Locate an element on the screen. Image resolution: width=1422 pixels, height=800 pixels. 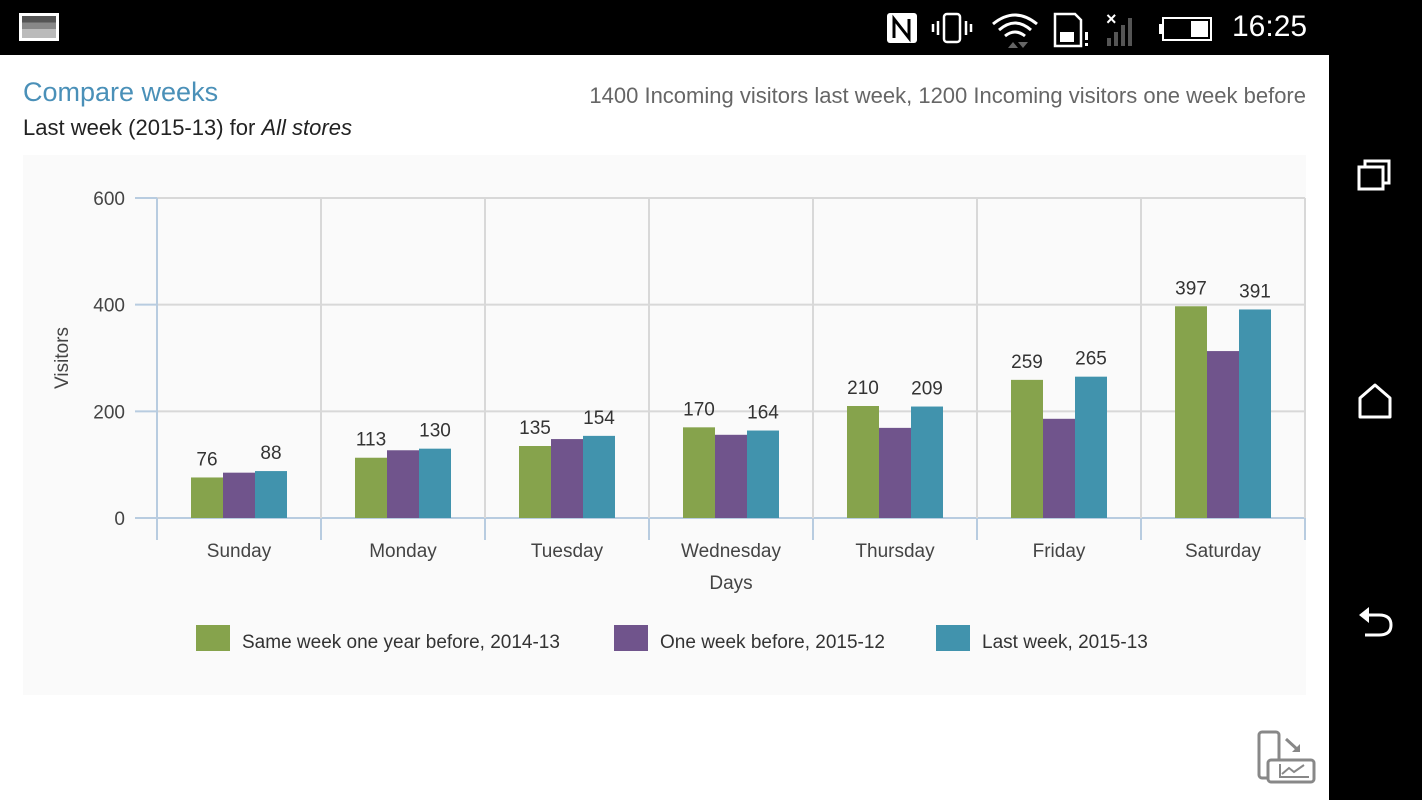
rotate-screen-icon is located at coordinates (1287, 758).